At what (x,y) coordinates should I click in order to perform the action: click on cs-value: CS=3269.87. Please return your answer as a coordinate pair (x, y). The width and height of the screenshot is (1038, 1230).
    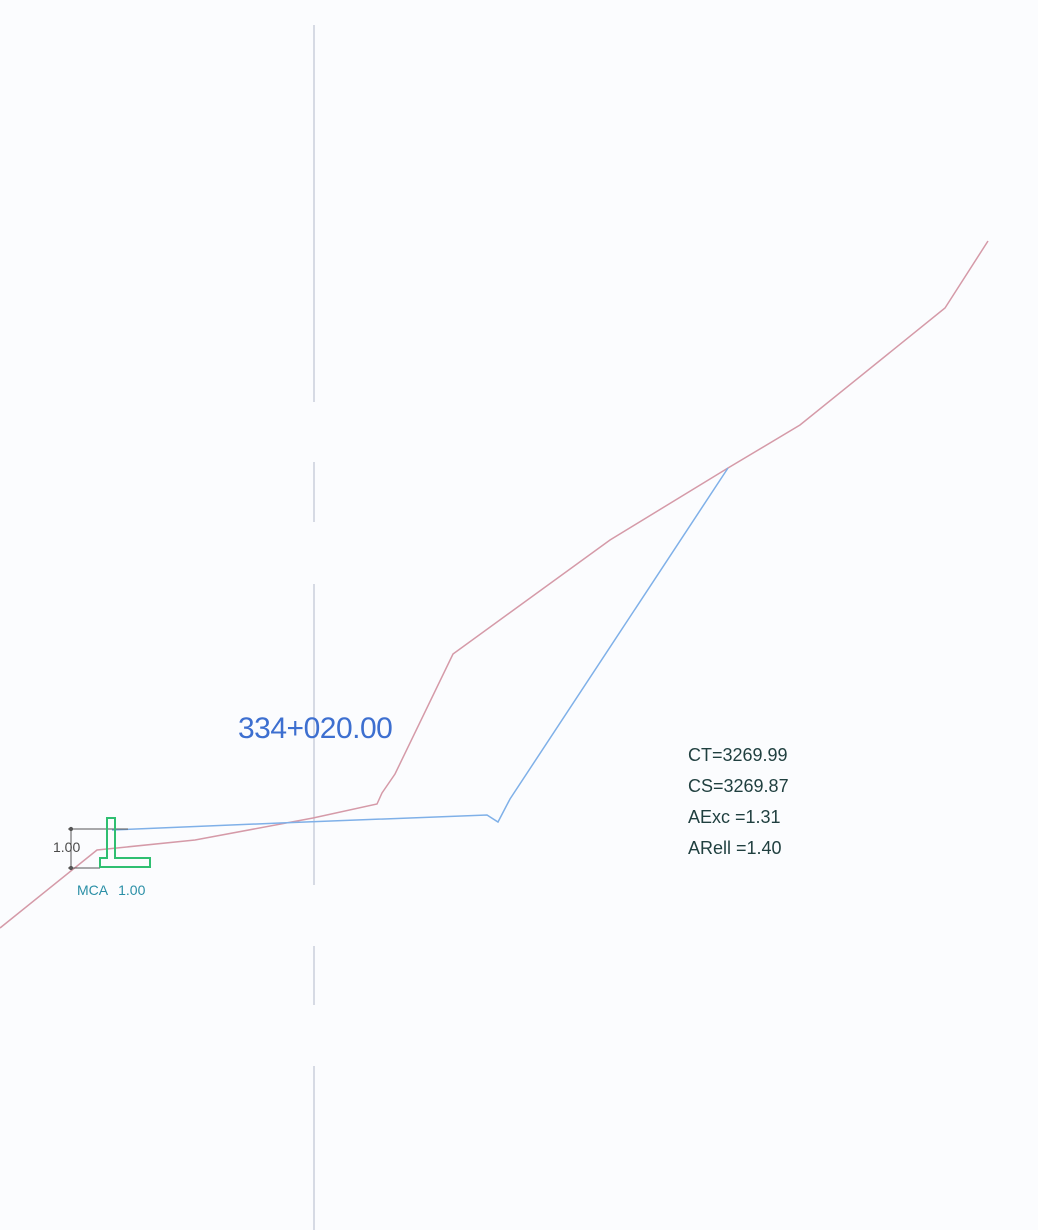
    Looking at the image, I should click on (738, 786).